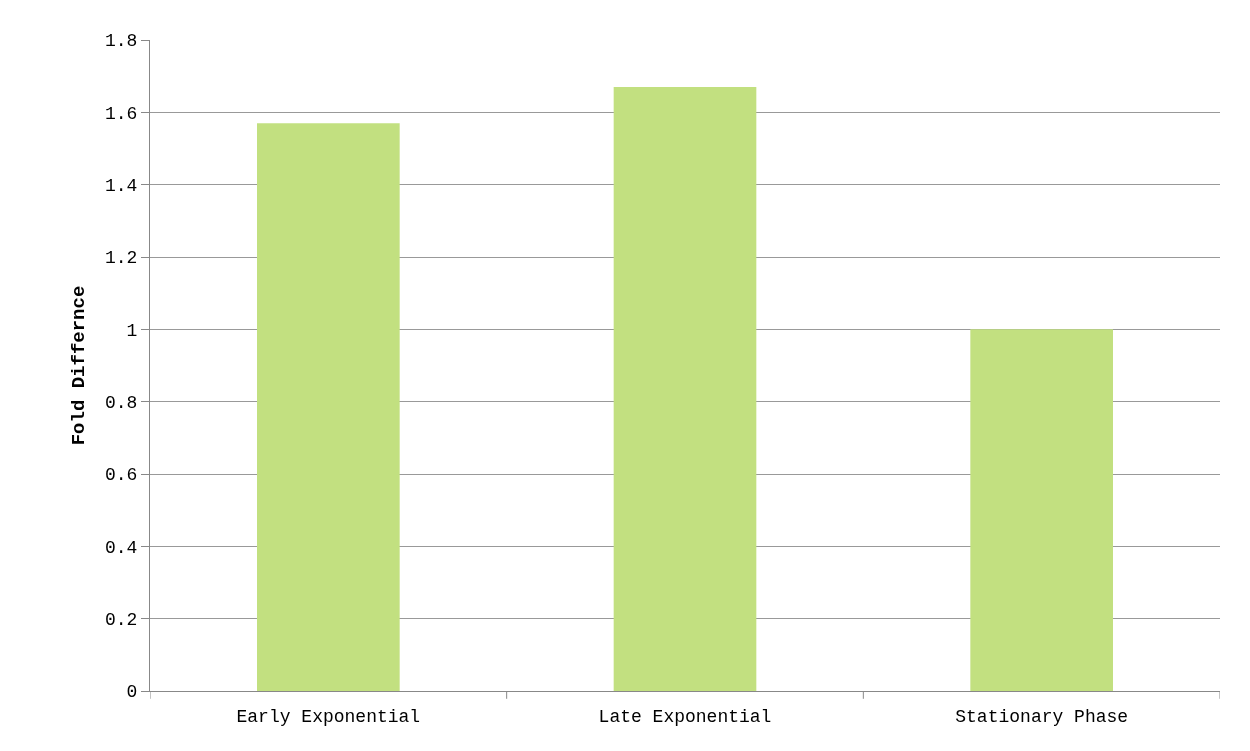  Describe the element at coordinates (1042, 716) in the screenshot. I see `x-tick-label: Stationary Phase` at that location.